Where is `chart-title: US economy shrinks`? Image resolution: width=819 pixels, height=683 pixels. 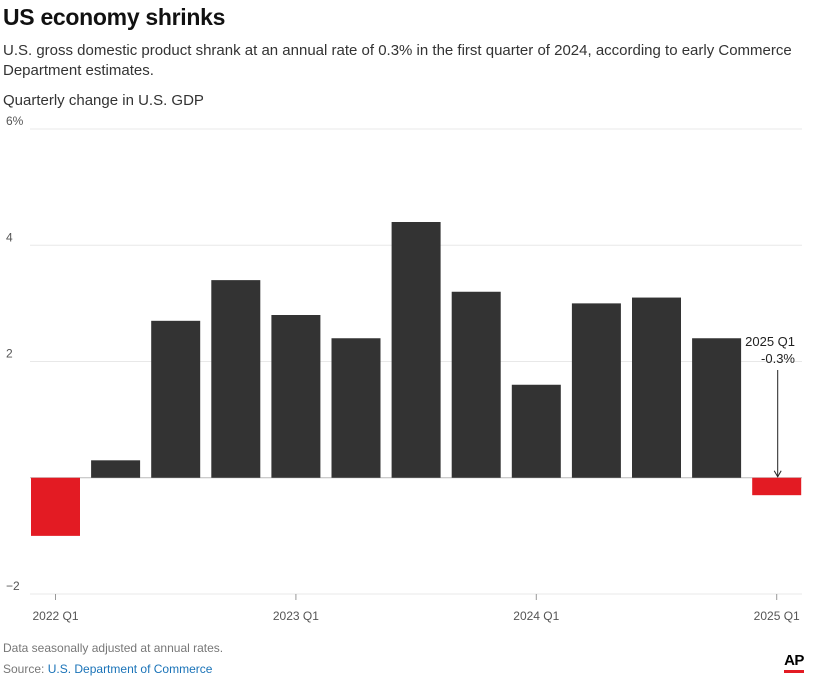 chart-title: US economy shrinks is located at coordinates (114, 17).